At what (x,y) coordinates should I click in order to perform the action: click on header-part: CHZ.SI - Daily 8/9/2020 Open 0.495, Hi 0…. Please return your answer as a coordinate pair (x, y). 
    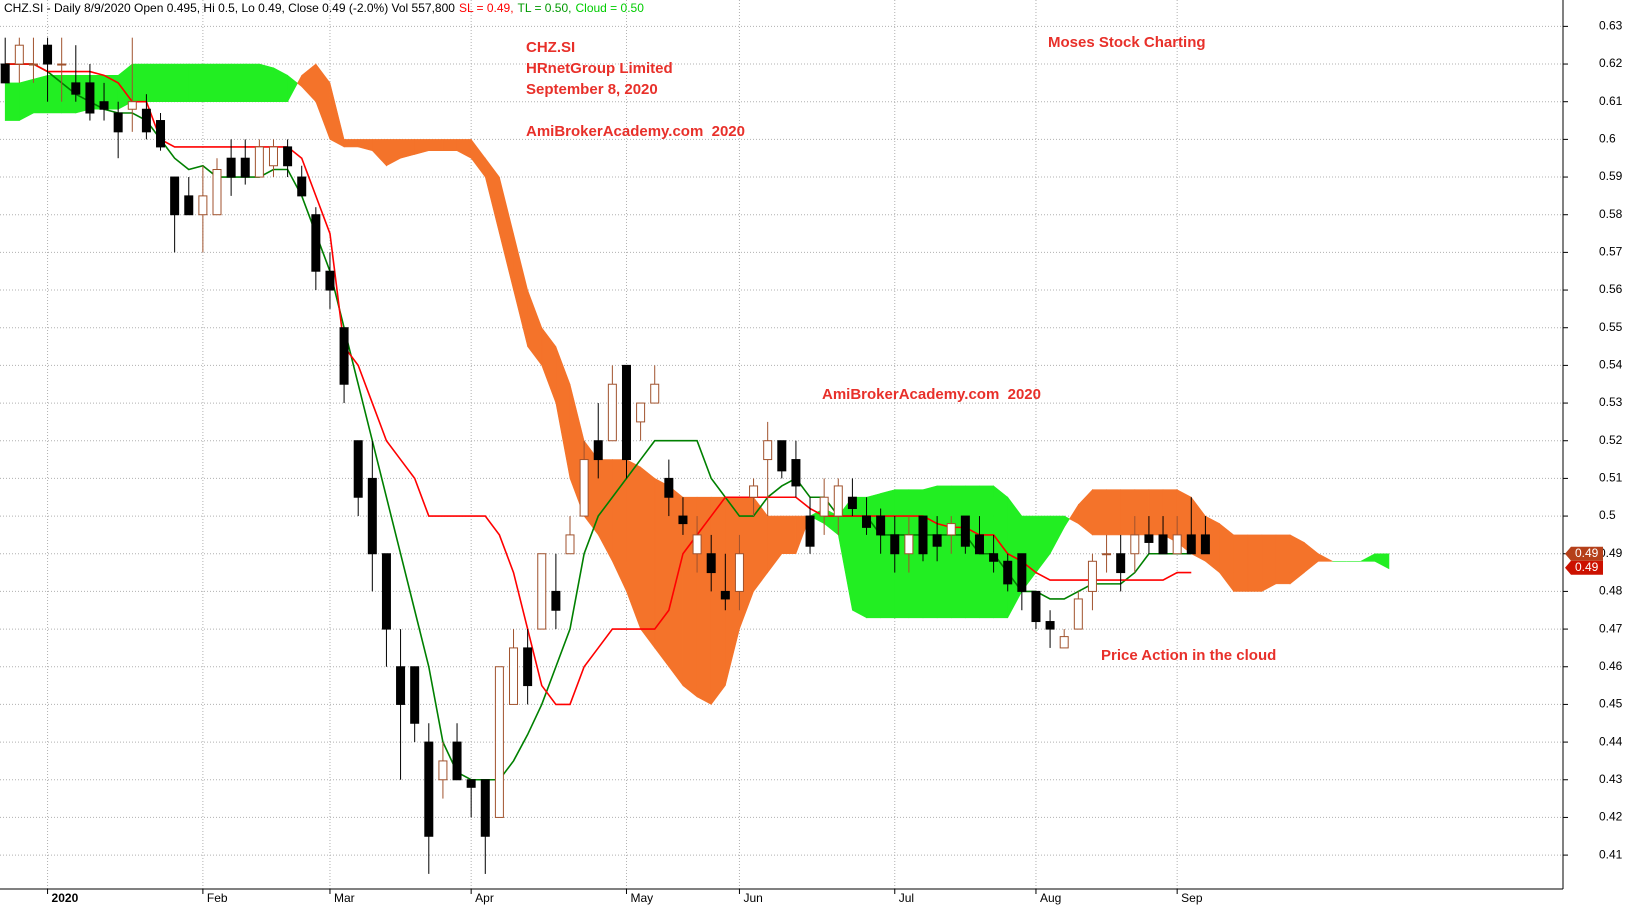
    Looking at the image, I should click on (229, 8).